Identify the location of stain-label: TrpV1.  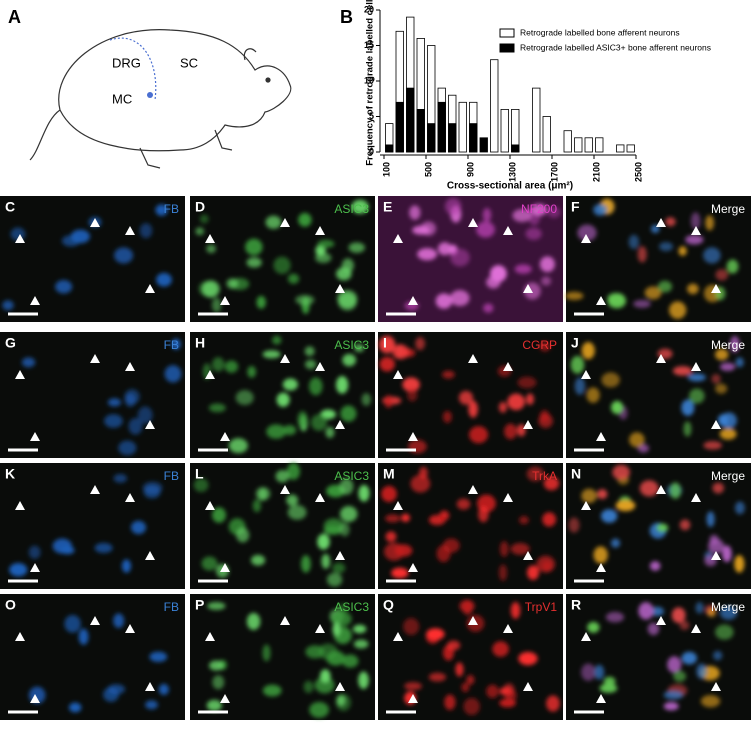
(541, 607).